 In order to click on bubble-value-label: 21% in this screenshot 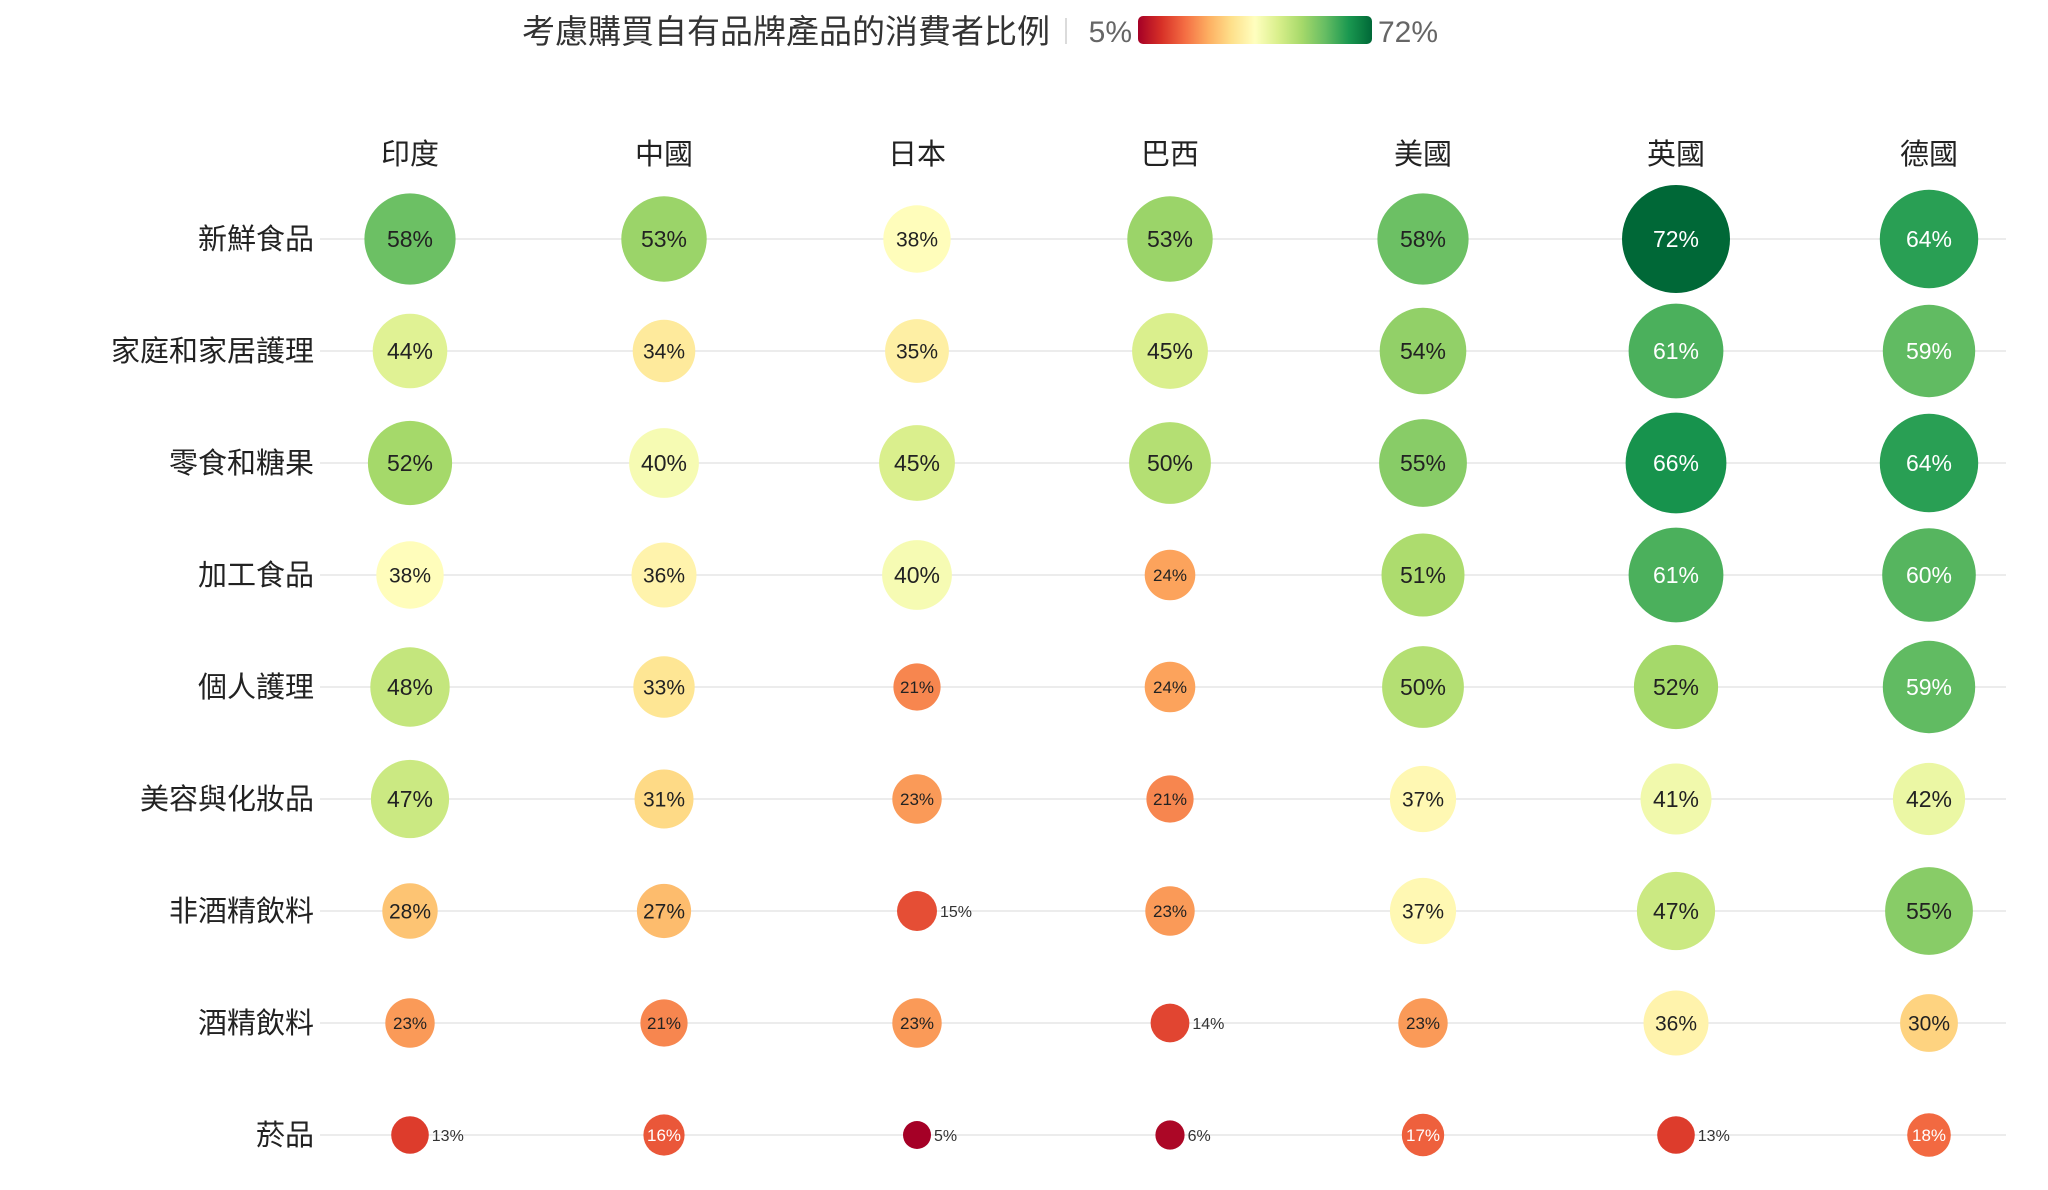, I will do `click(917, 687)`.